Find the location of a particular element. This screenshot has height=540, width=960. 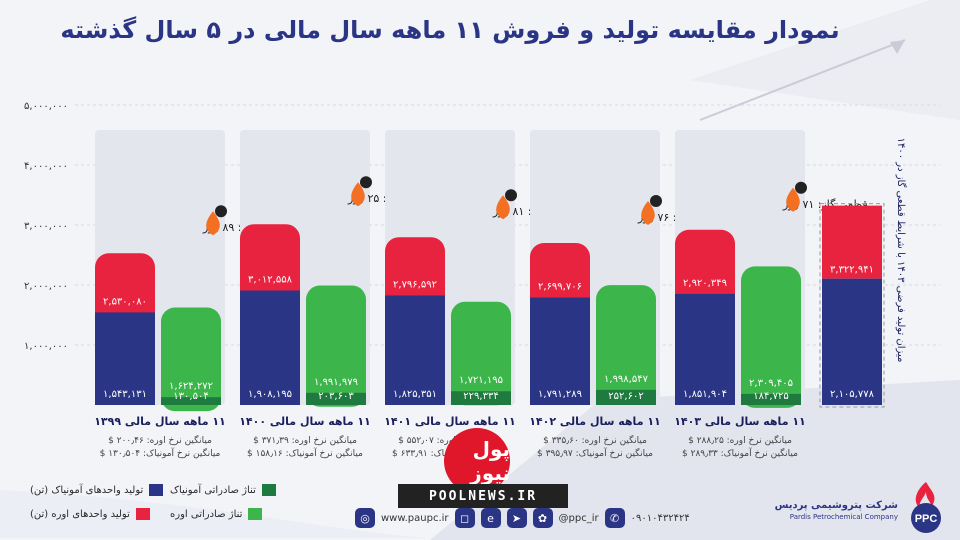

y-tick-label: ۵,۰۰۰,۰۰۰ is located at coordinates (46, 106).